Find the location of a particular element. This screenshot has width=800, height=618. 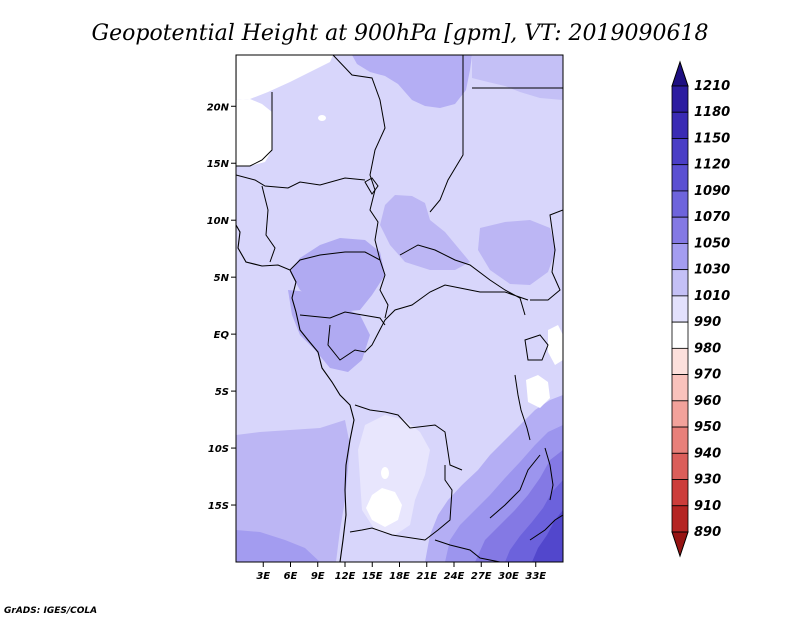

x-tick-label: 12E is located at coordinates (345, 576).